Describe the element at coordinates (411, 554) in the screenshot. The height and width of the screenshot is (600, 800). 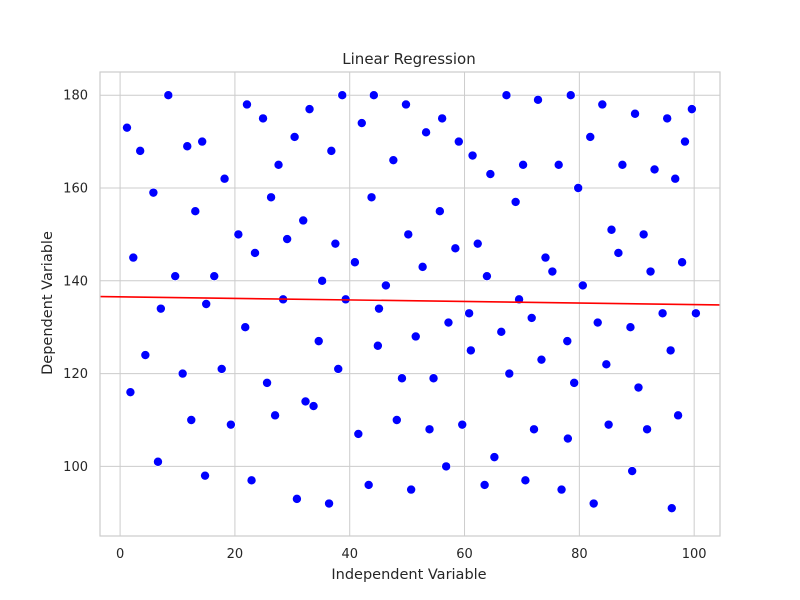
I see `x-tick-labels: 0 20 40 60 80 100` at that location.